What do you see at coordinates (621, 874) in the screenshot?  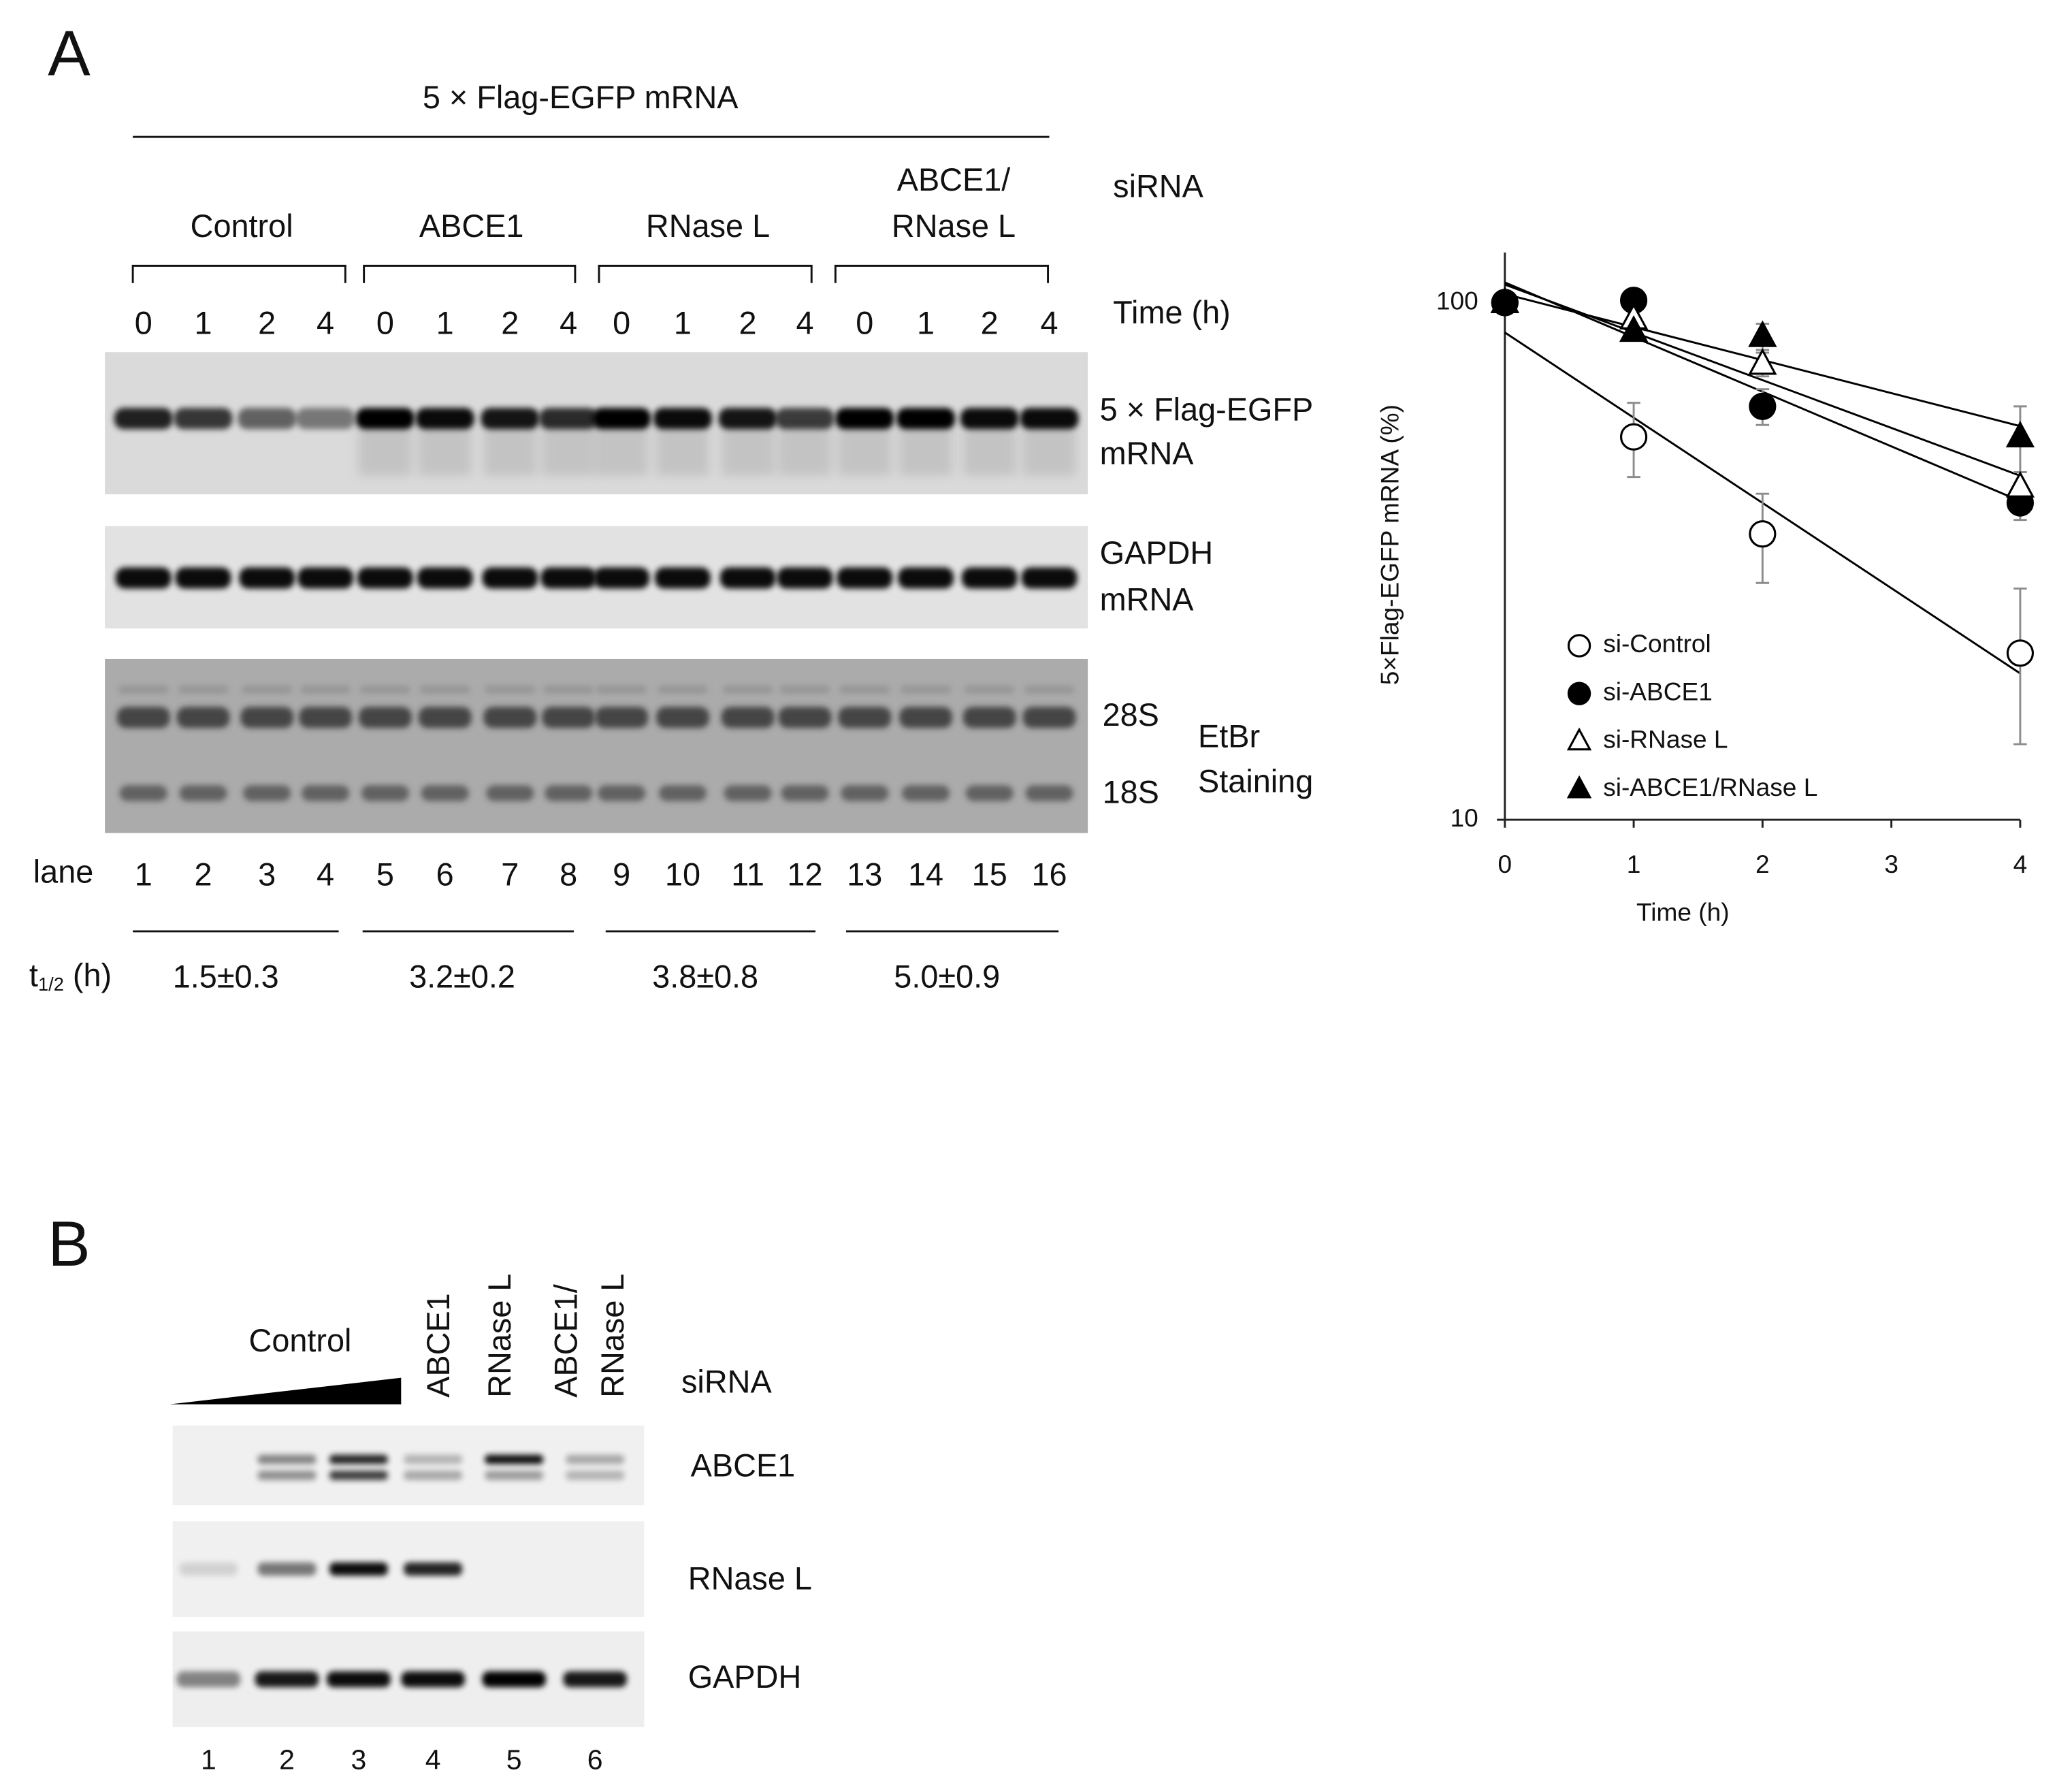 I see `lane-number: 9` at bounding box center [621, 874].